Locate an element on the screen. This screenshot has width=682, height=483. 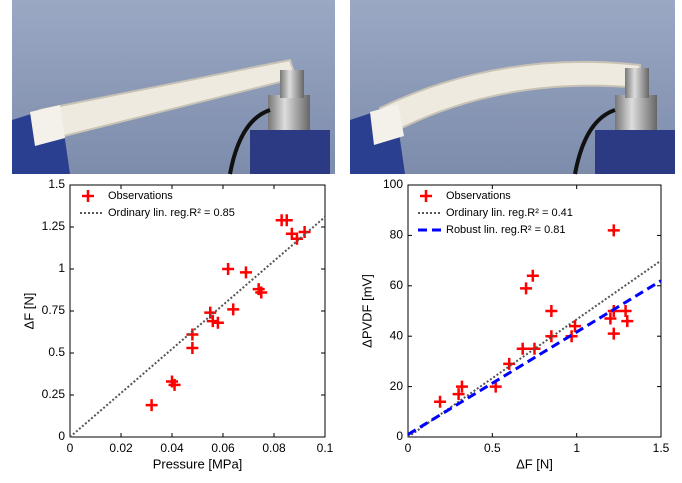
x-tick-label: 0.1 is located at coordinates (325, 448).